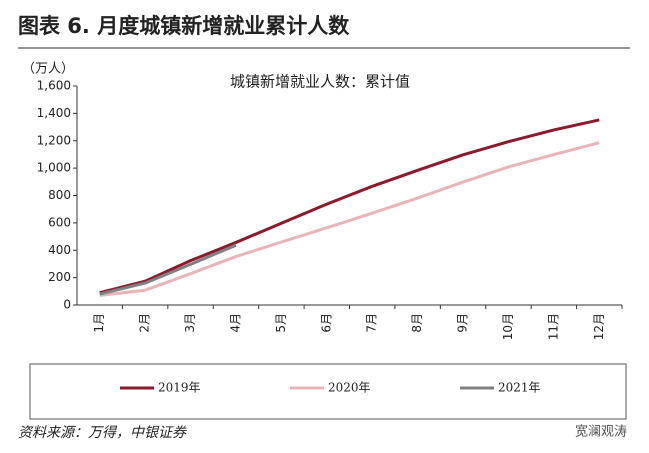  Describe the element at coordinates (235, 323) in the screenshot. I see `x-tick-label: 4月` at that location.